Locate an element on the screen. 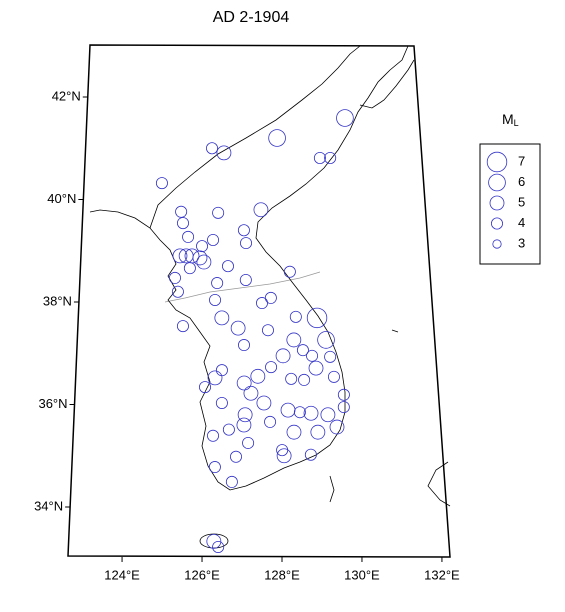  china-border is located at coordinates (255, 137).